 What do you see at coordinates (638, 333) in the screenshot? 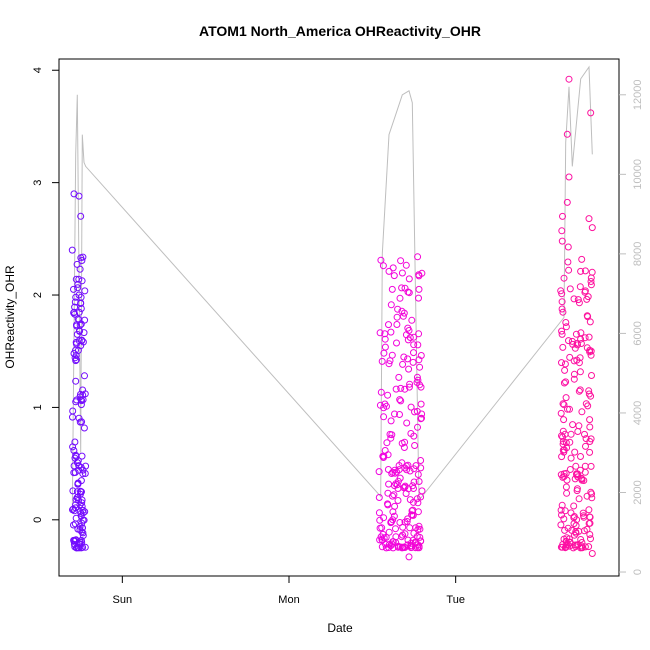
I see `y2-tick-label-3: 6000` at bounding box center [638, 333].